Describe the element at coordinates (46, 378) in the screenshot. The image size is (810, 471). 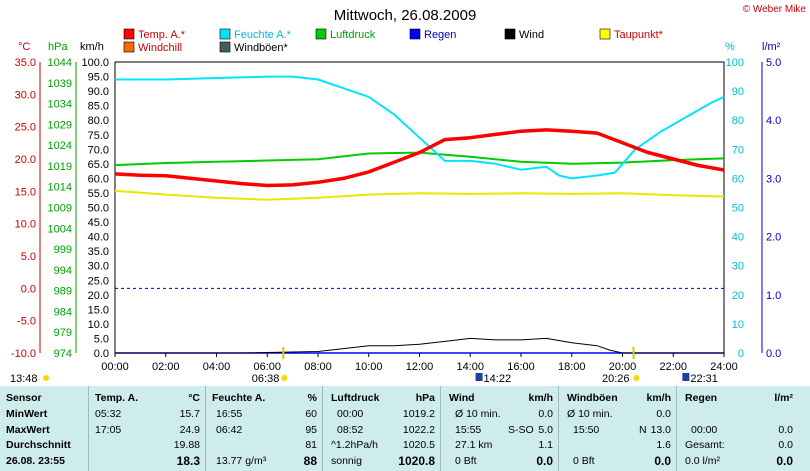
I see `sun-icon` at that location.